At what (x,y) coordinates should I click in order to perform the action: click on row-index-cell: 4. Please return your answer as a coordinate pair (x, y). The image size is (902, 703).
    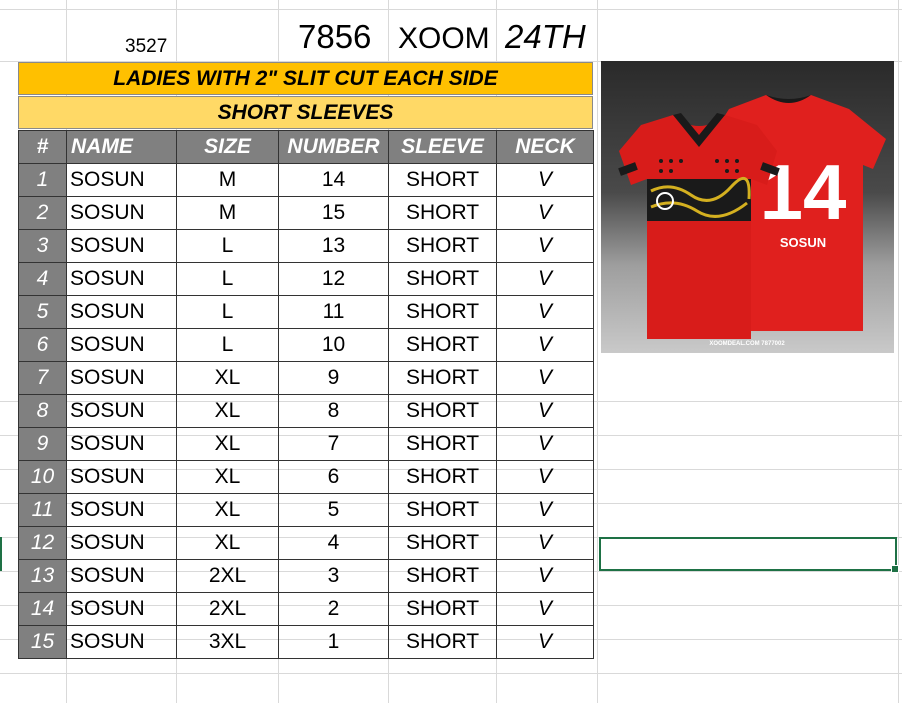
    Looking at the image, I should click on (42, 279).